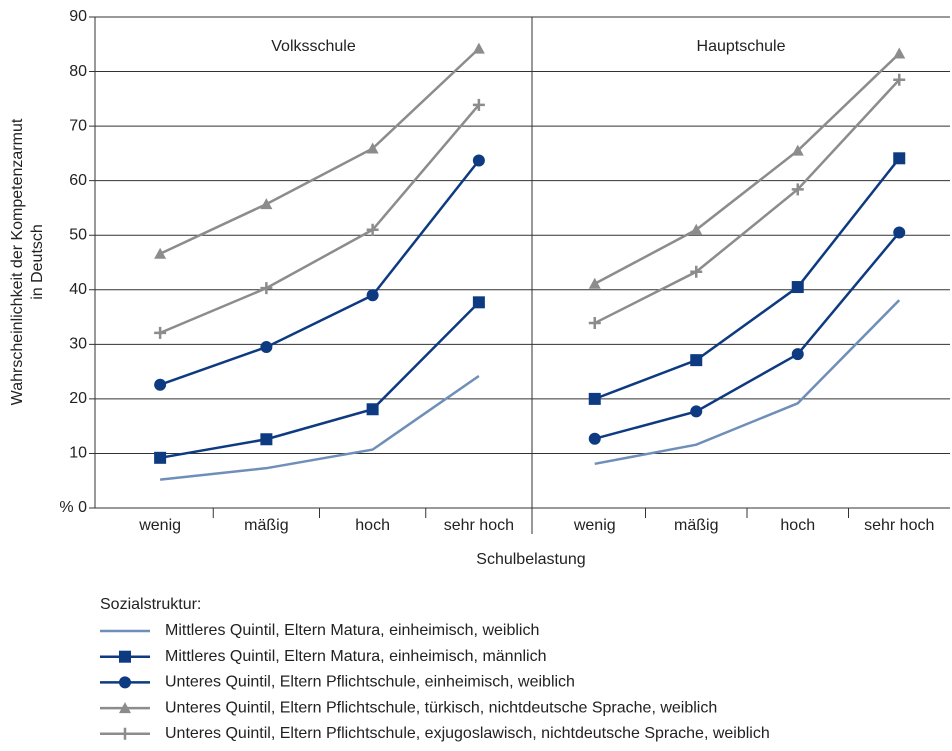  Describe the element at coordinates (78, 234) in the screenshot. I see `y-tick-label: 50` at that location.